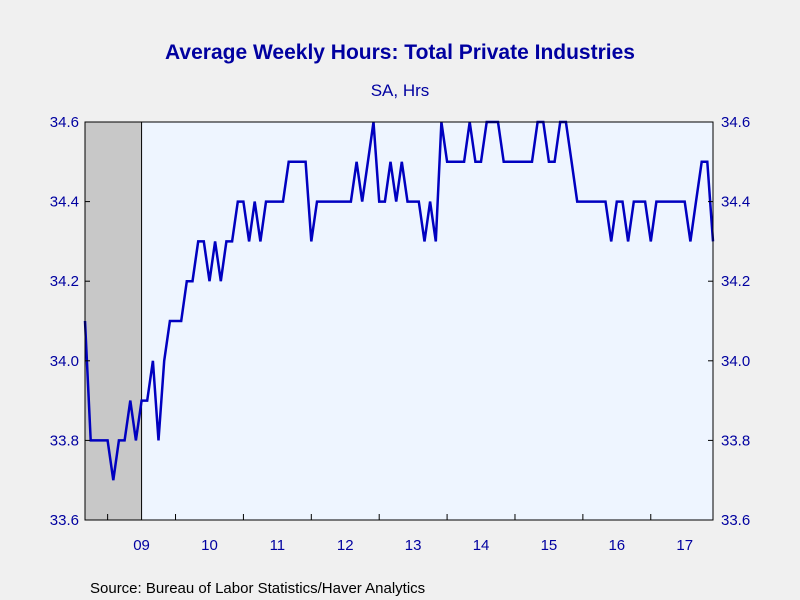  I want to click on x-tick-label: 17, so click(684, 545).